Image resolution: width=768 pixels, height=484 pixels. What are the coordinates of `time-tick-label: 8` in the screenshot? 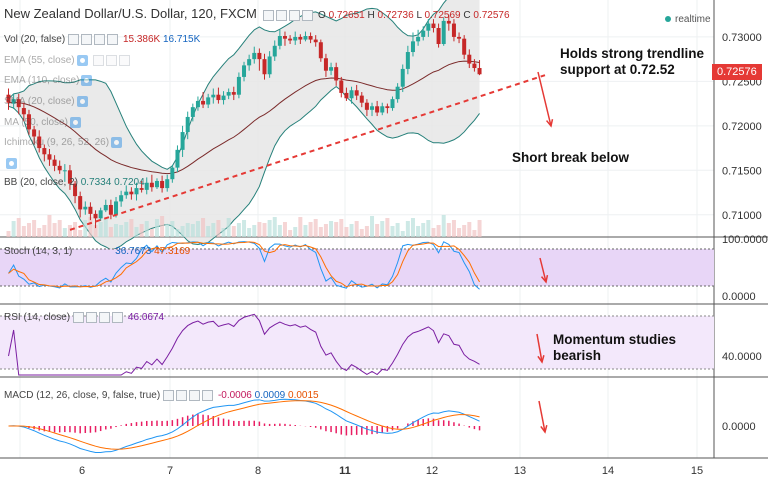 It's located at (258, 471).